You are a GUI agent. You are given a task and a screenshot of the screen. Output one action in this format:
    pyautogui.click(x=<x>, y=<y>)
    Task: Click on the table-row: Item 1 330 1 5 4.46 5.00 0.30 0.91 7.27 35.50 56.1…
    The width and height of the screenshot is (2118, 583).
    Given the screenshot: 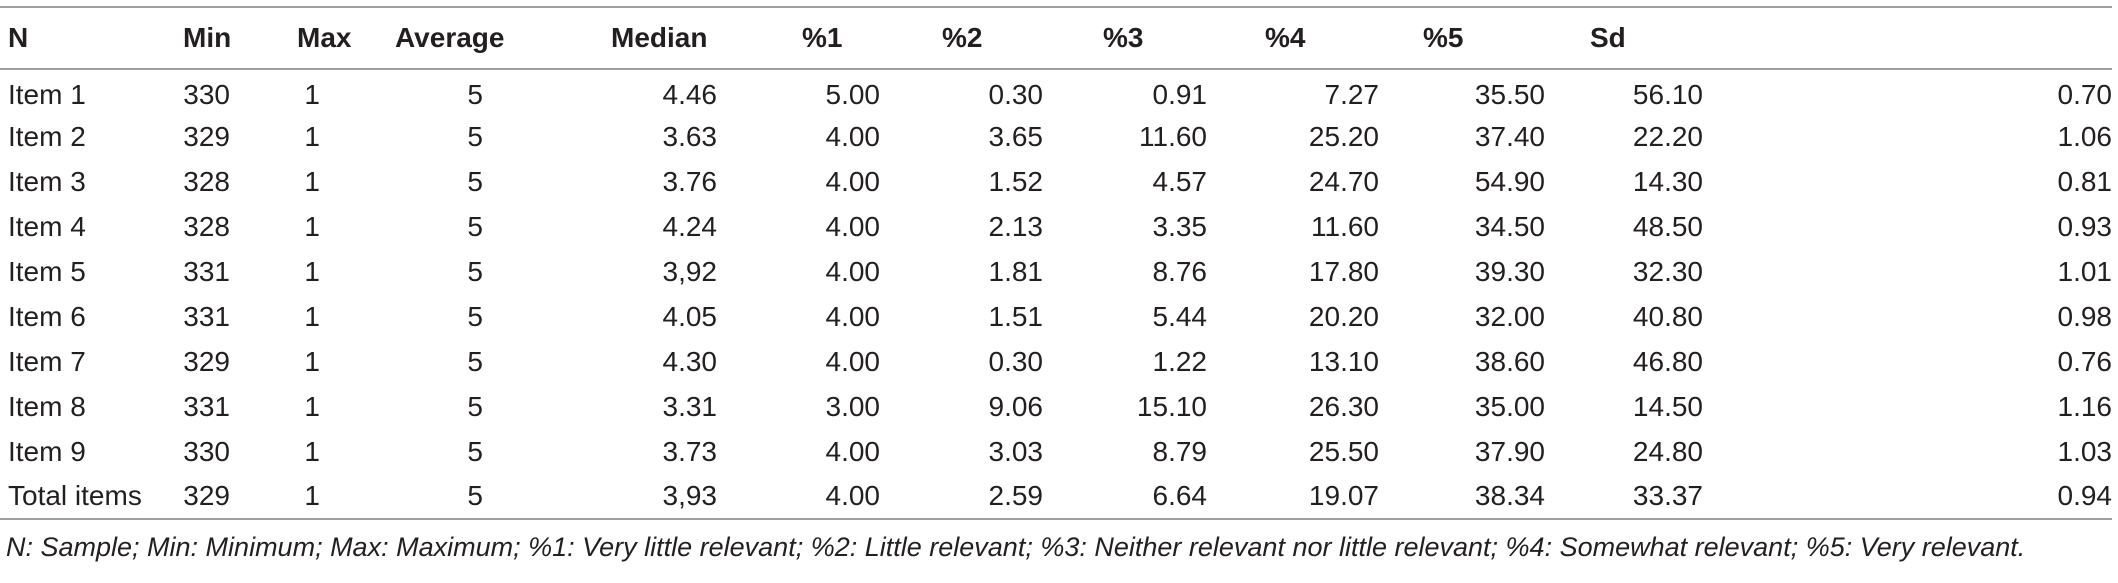 What is the action you would take?
    pyautogui.click(x=1056, y=91)
    